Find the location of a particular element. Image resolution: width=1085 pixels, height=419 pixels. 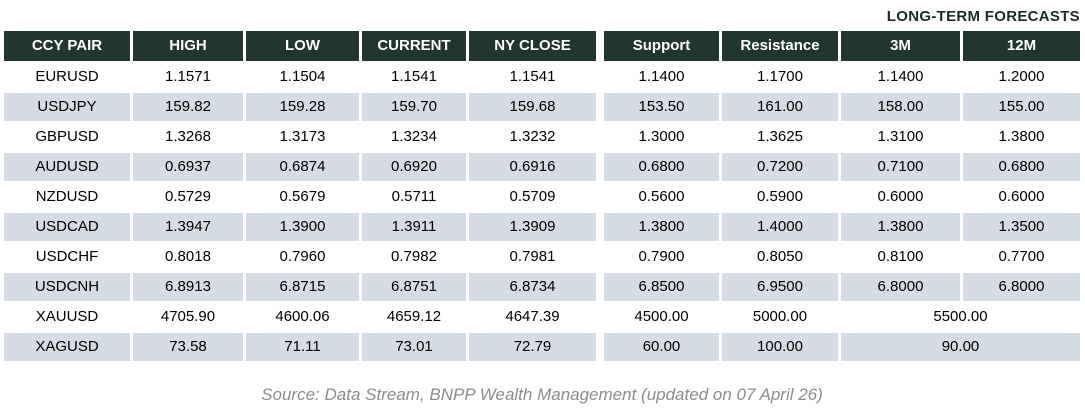

value-cell: 1.3000 is located at coordinates (661, 136).